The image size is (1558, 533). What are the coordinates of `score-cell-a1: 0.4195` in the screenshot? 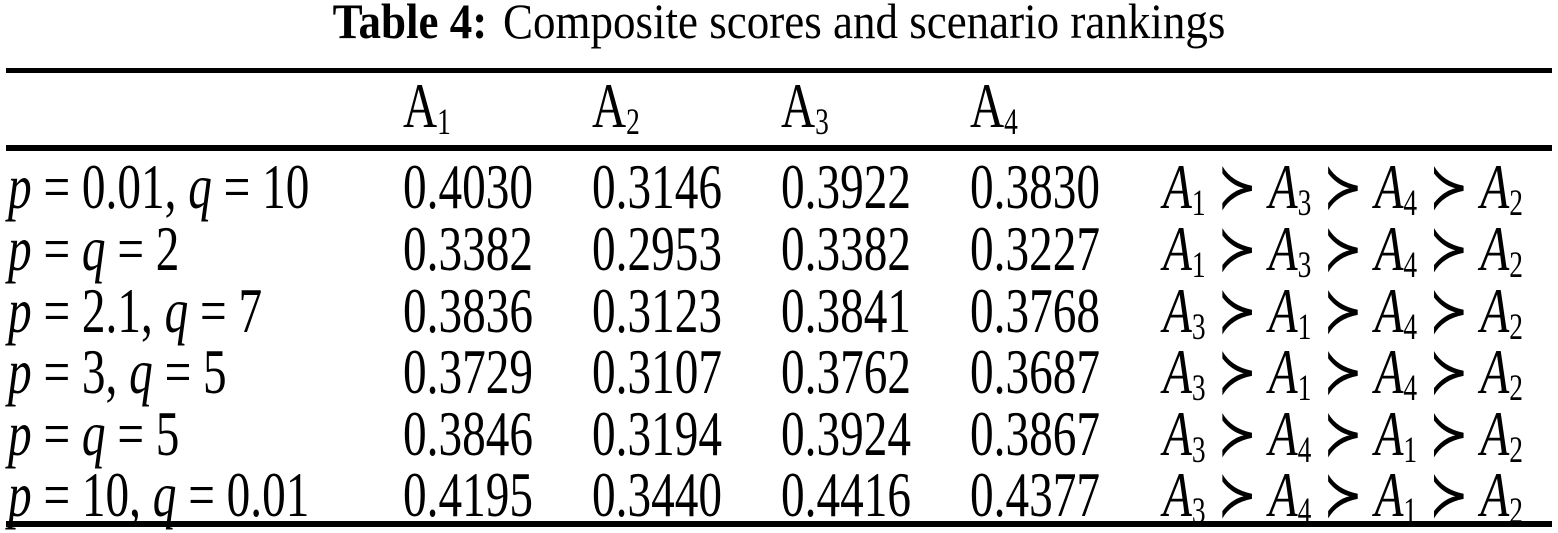 It's located at (468, 495).